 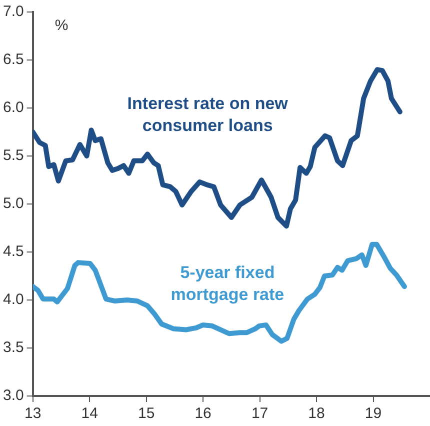 I want to click on y-tick-label: 5.5, so click(x=13, y=155).